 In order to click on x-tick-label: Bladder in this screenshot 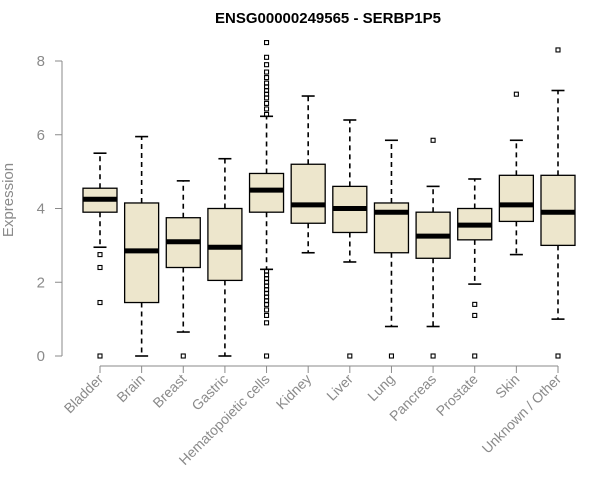, I will do `click(84, 394)`.